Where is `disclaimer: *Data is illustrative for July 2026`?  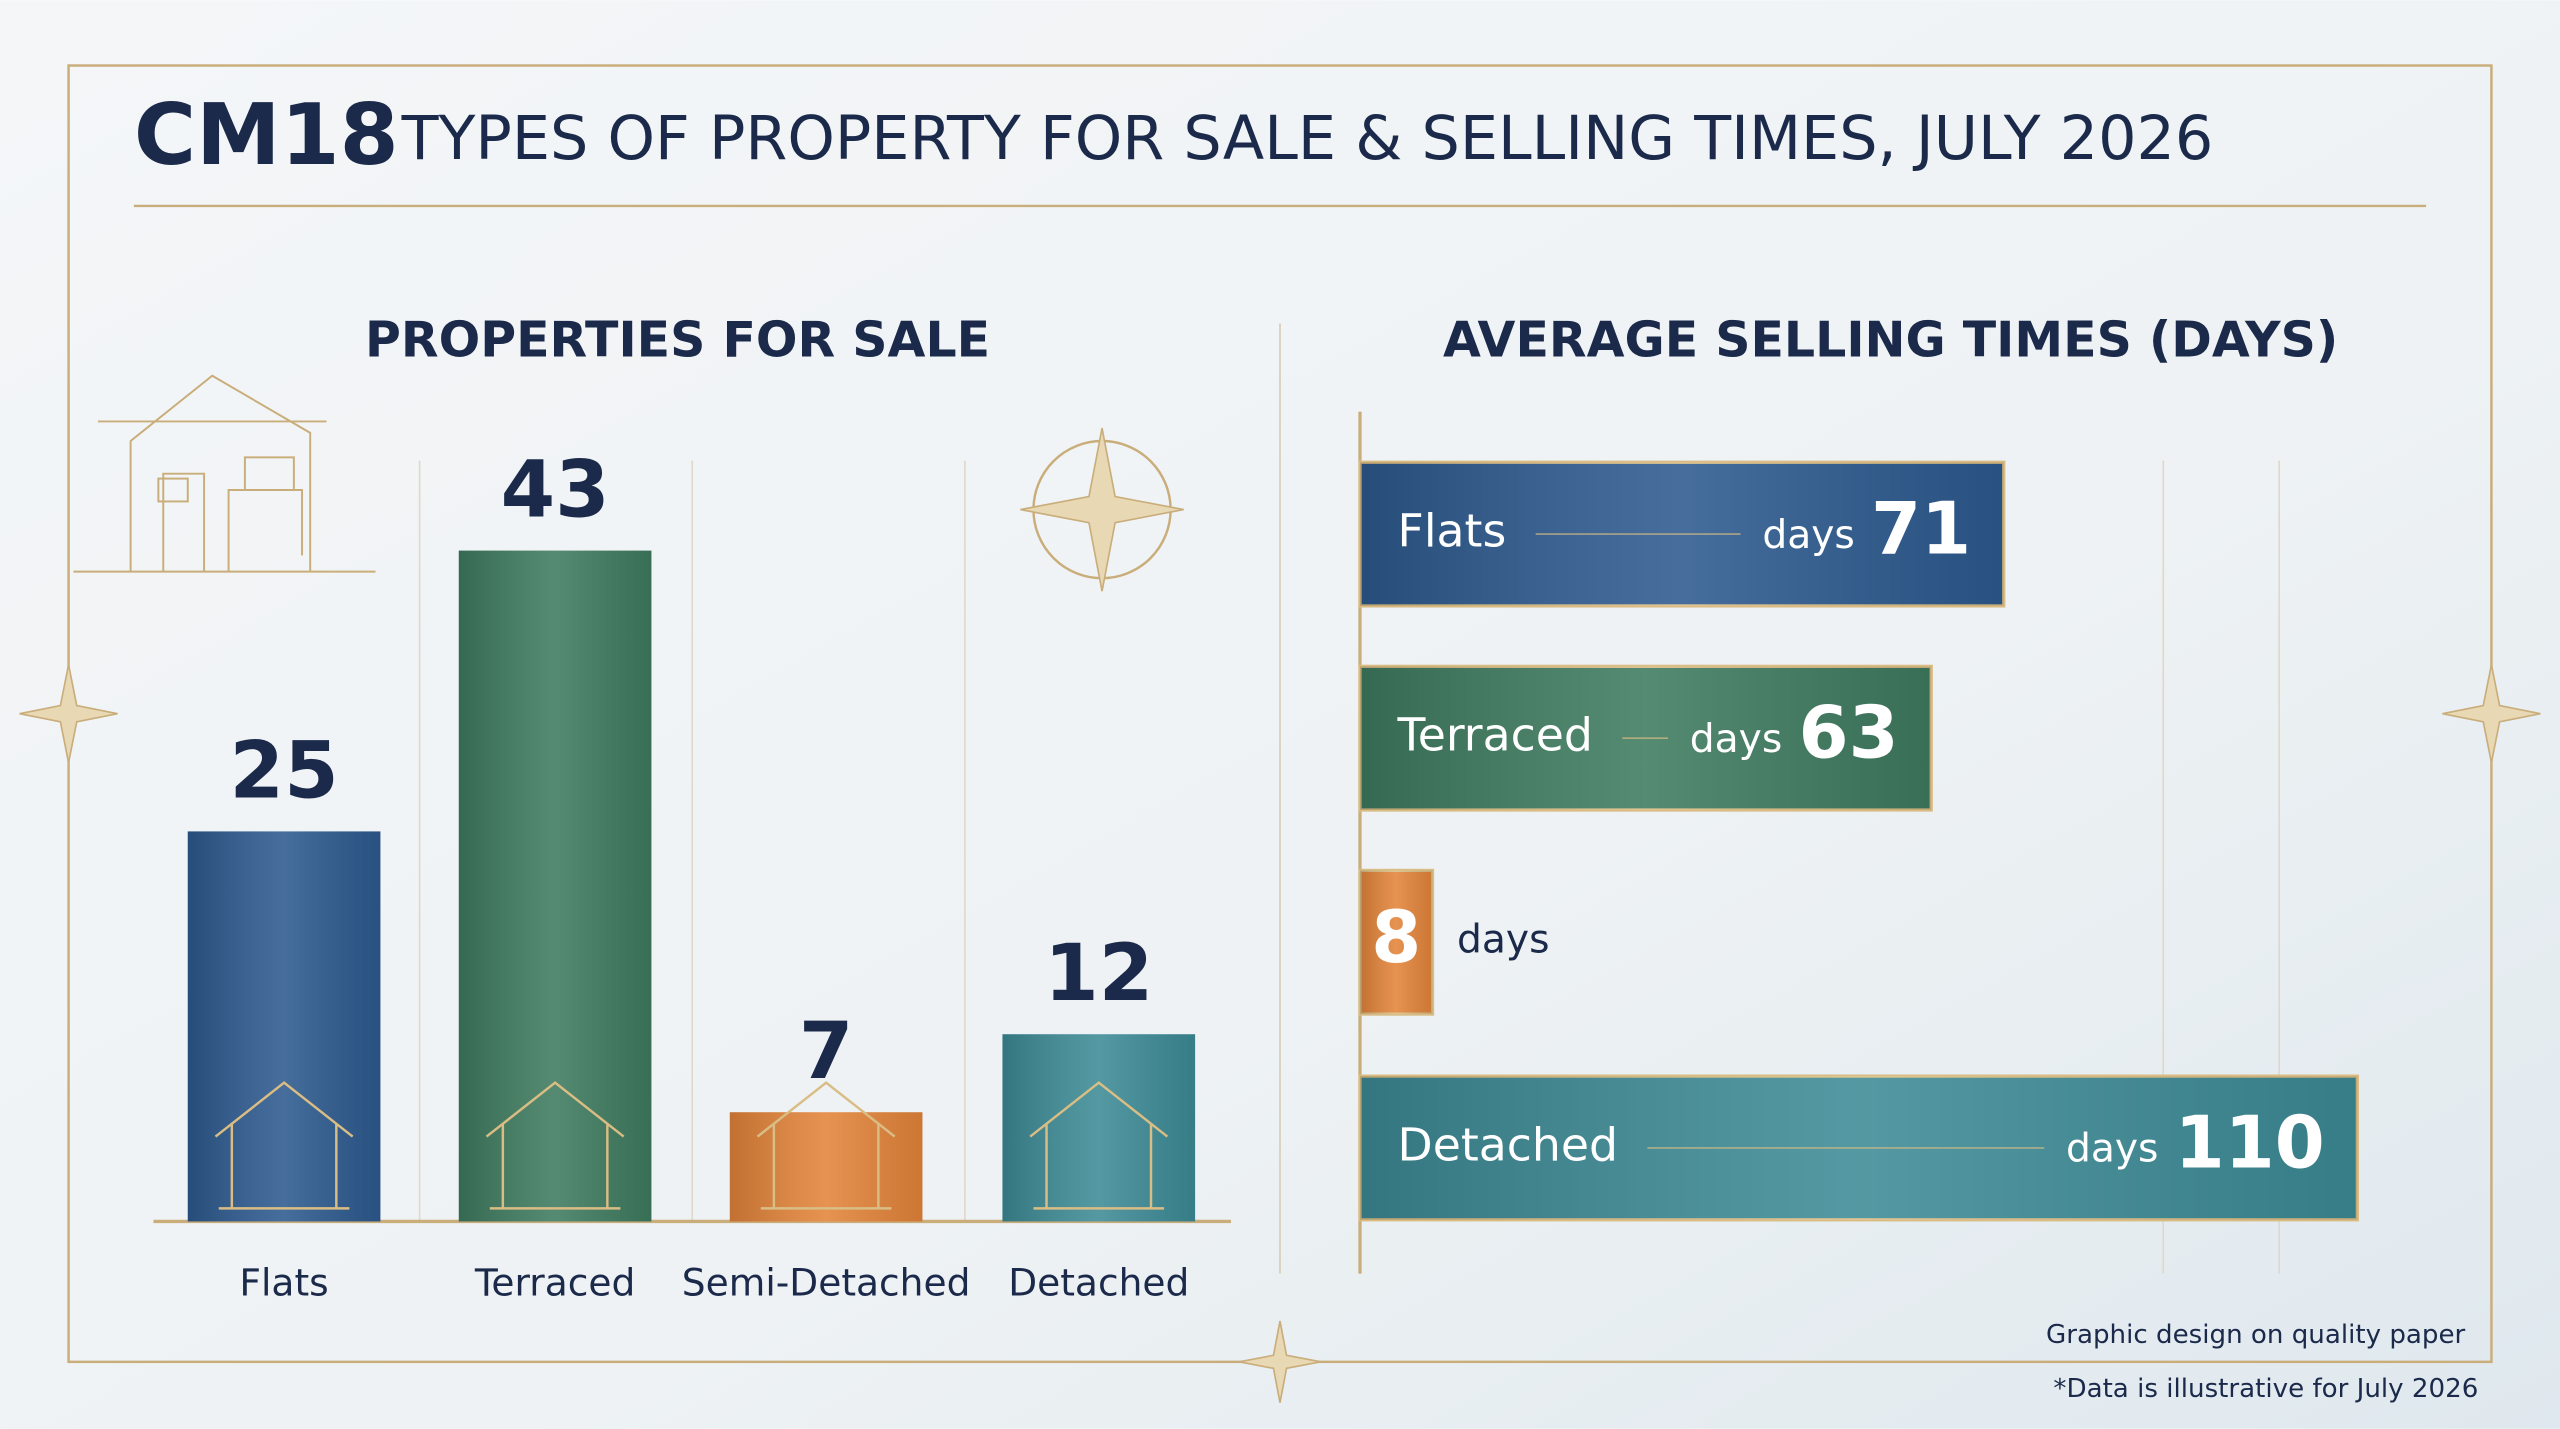
disclaimer: *Data is illustrative for July 2026 is located at coordinates (2265, 1389).